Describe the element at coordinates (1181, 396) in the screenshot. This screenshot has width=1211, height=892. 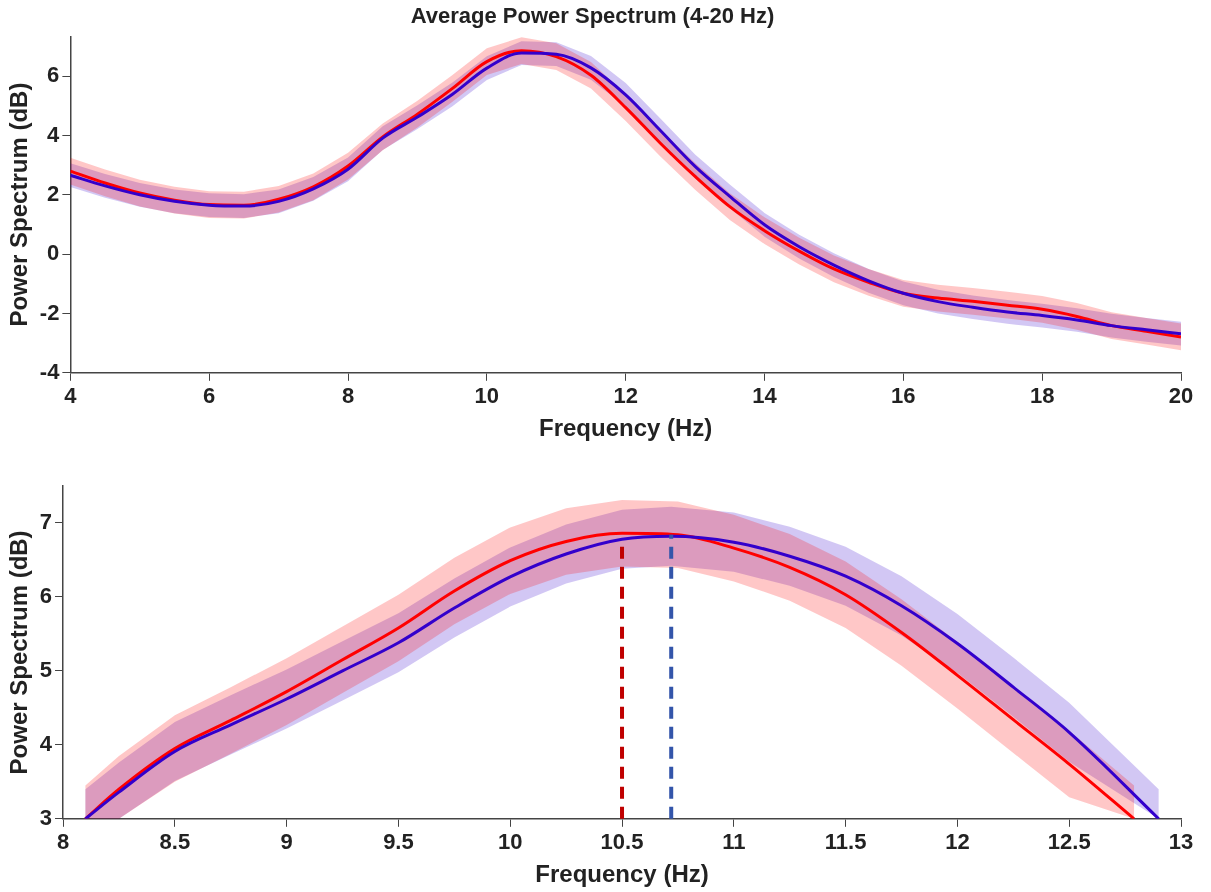
I see `x-tick-label: 20` at that location.